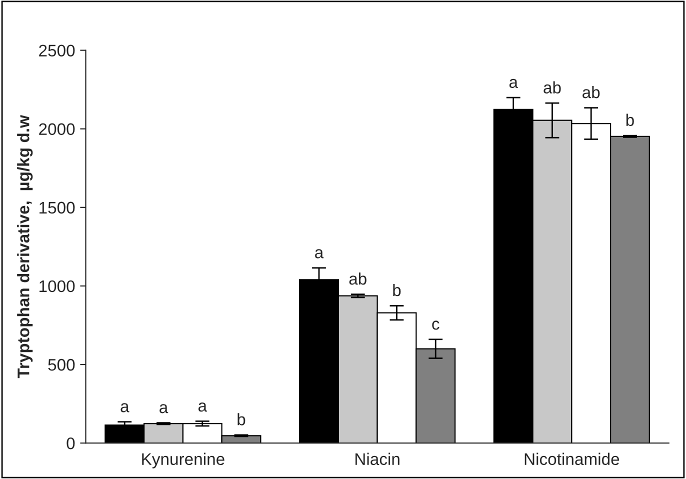 The image size is (686, 479). What do you see at coordinates (25, 246) in the screenshot?
I see `y-axis-title: Tryptophan derivative, µg/kg d.w` at bounding box center [25, 246].